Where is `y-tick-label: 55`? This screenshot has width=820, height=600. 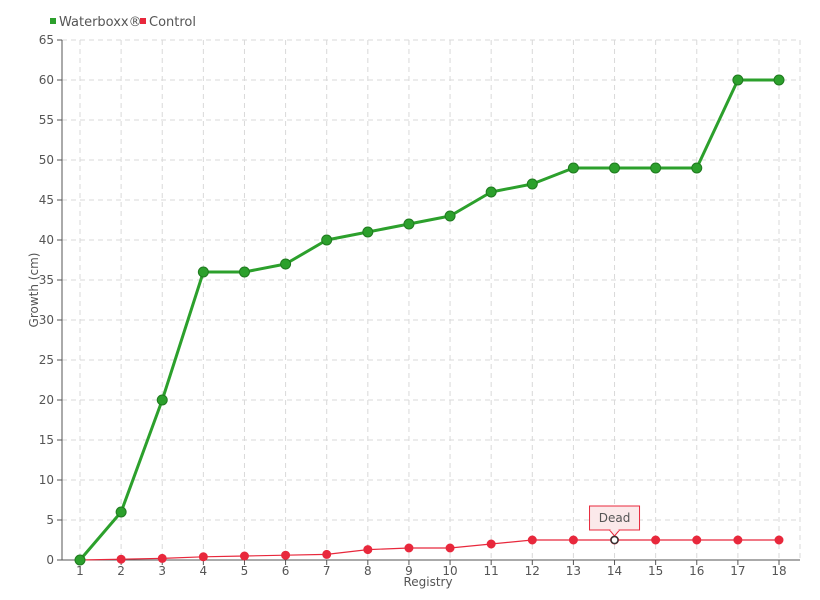
y-tick-label: 55 is located at coordinates (46, 120).